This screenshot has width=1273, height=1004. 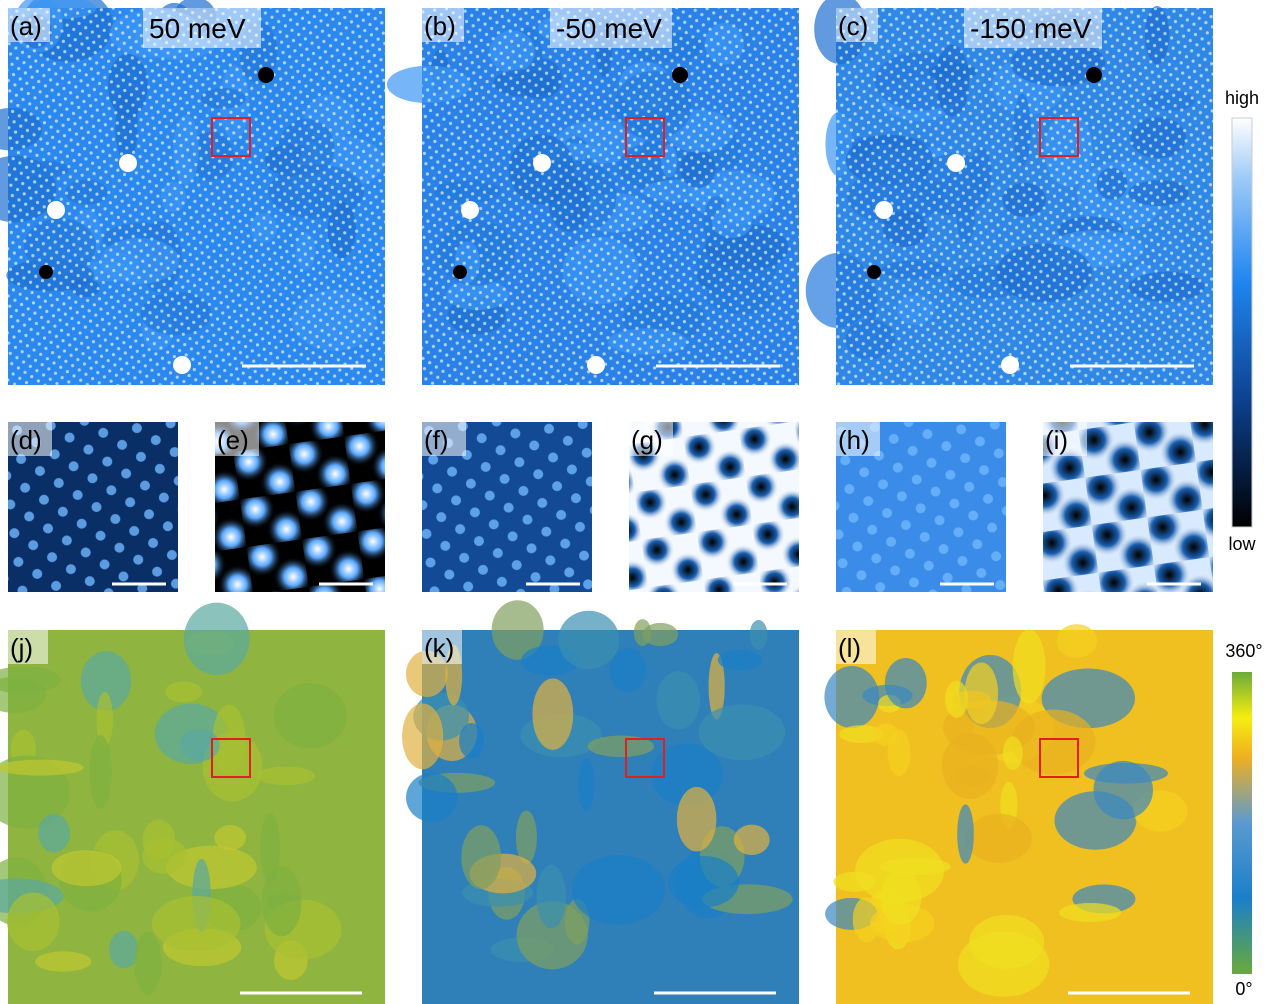 I want to click on panel-label: (l), so click(x=849, y=648).